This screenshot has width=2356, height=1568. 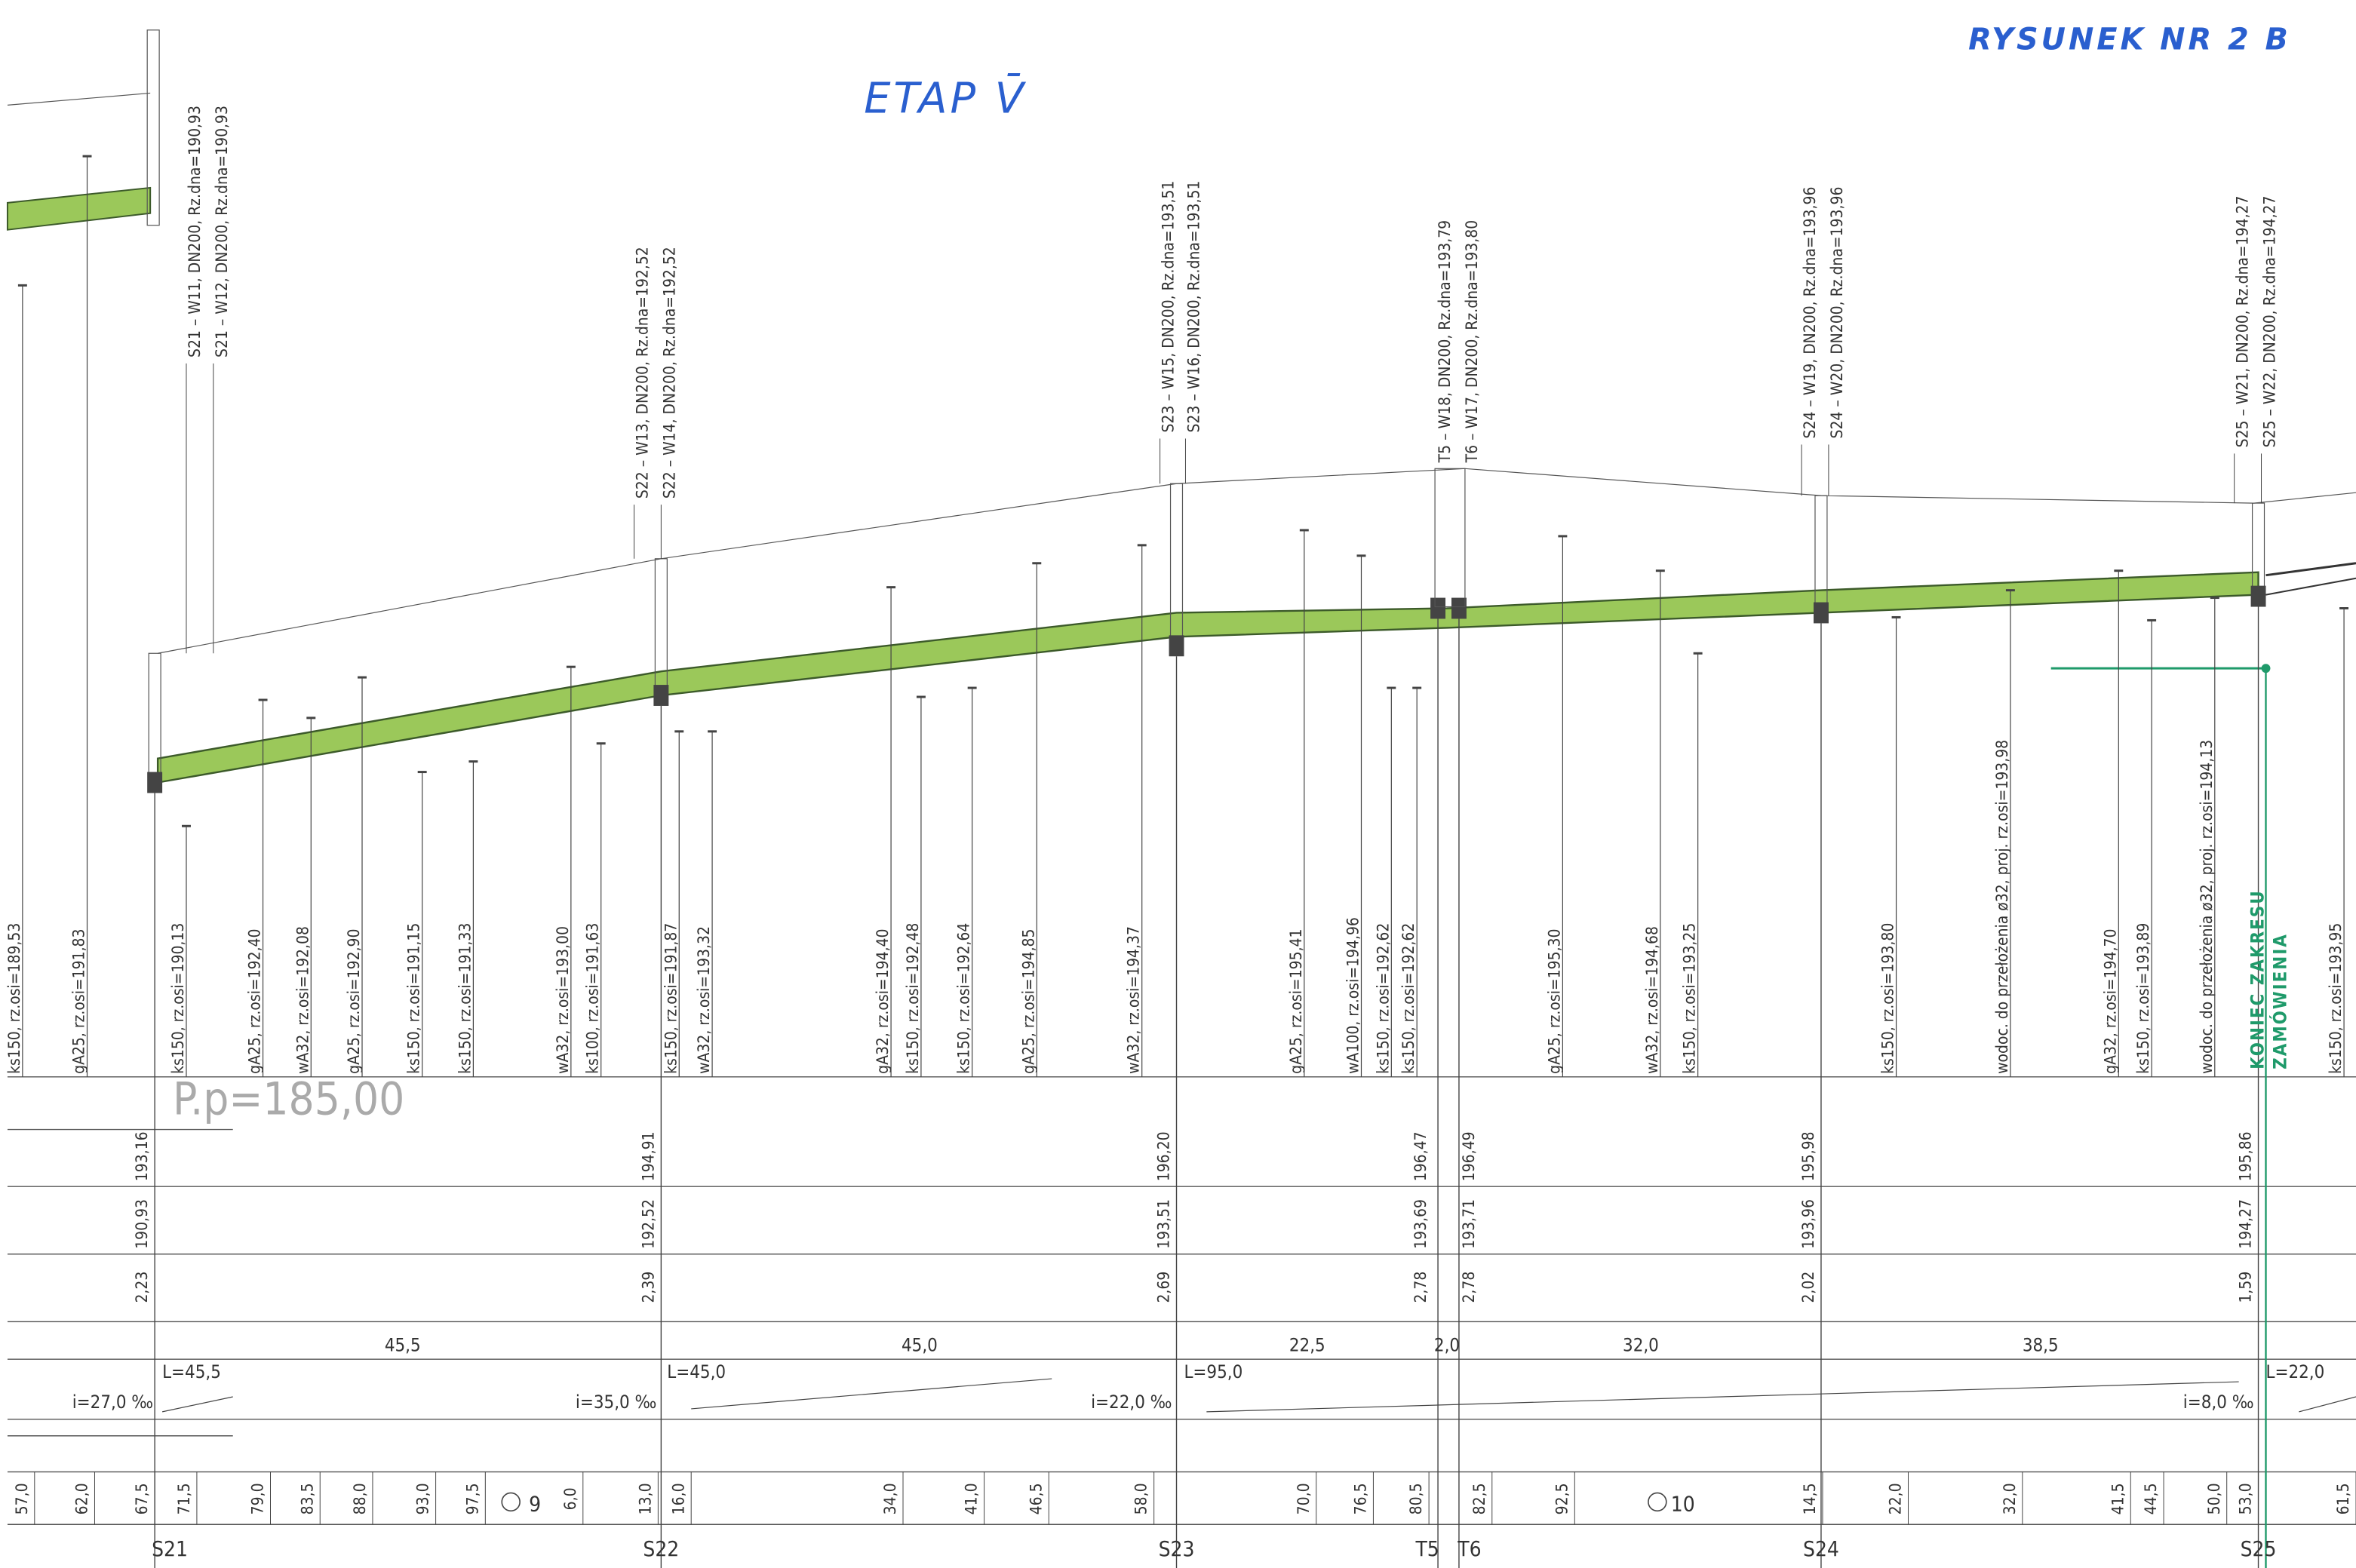 I want to click on pipe-label: S23 – W15, DN200, Rz.dna=193,51, so click(x=1169, y=307).